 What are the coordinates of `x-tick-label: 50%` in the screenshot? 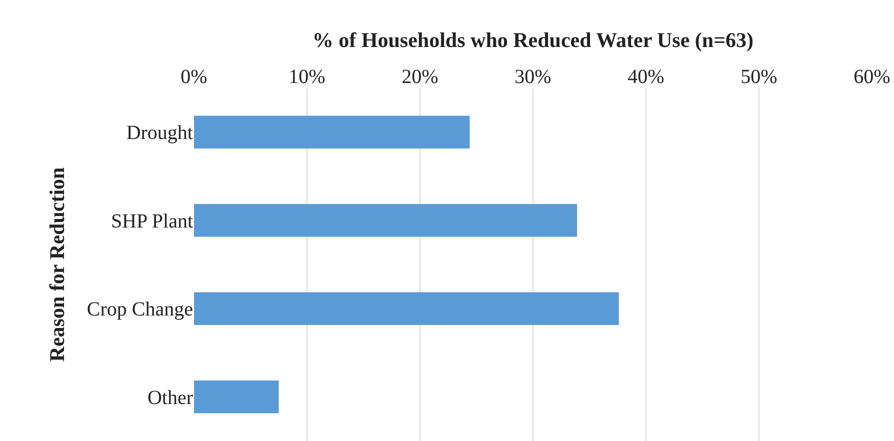 It's located at (759, 77).